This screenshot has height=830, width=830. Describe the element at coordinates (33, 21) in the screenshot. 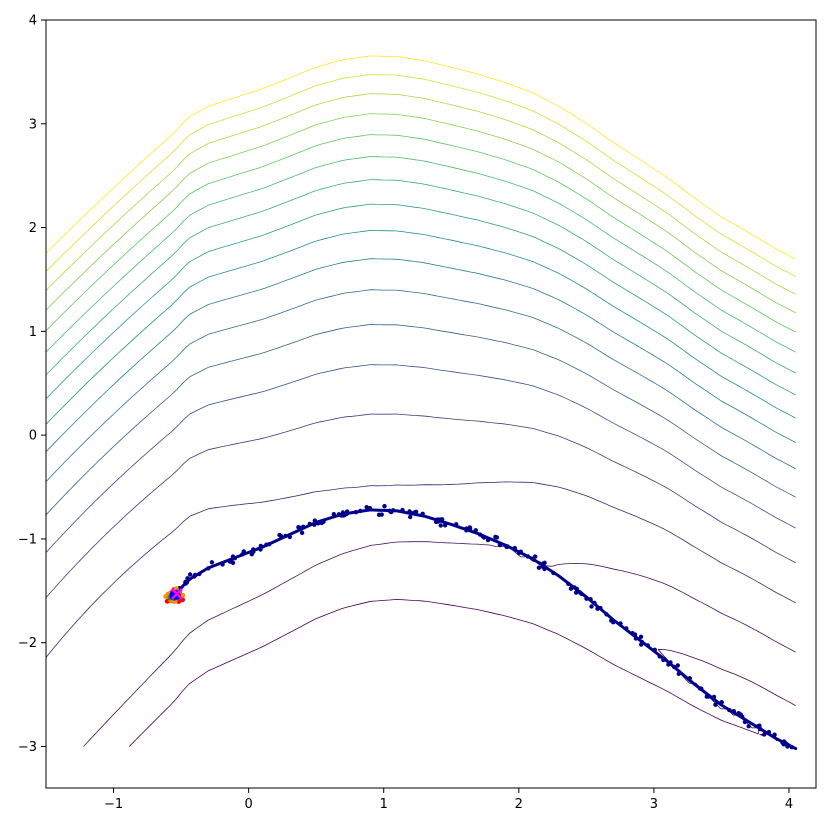

I see `y-tick-label: 4` at that location.